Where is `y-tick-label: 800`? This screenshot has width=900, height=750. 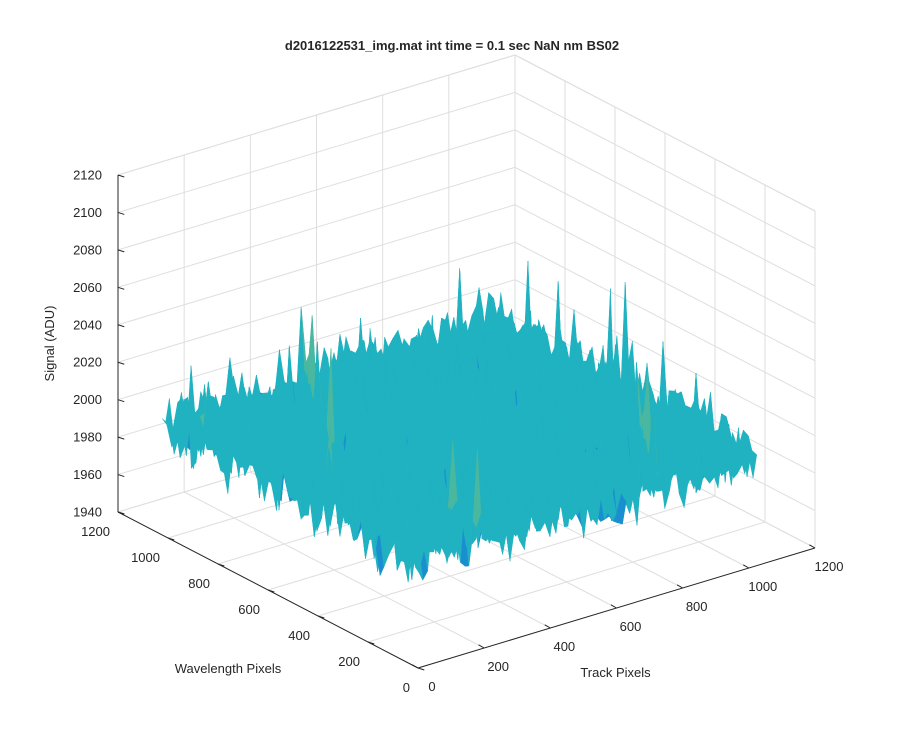
y-tick-label: 800 is located at coordinates (199, 583).